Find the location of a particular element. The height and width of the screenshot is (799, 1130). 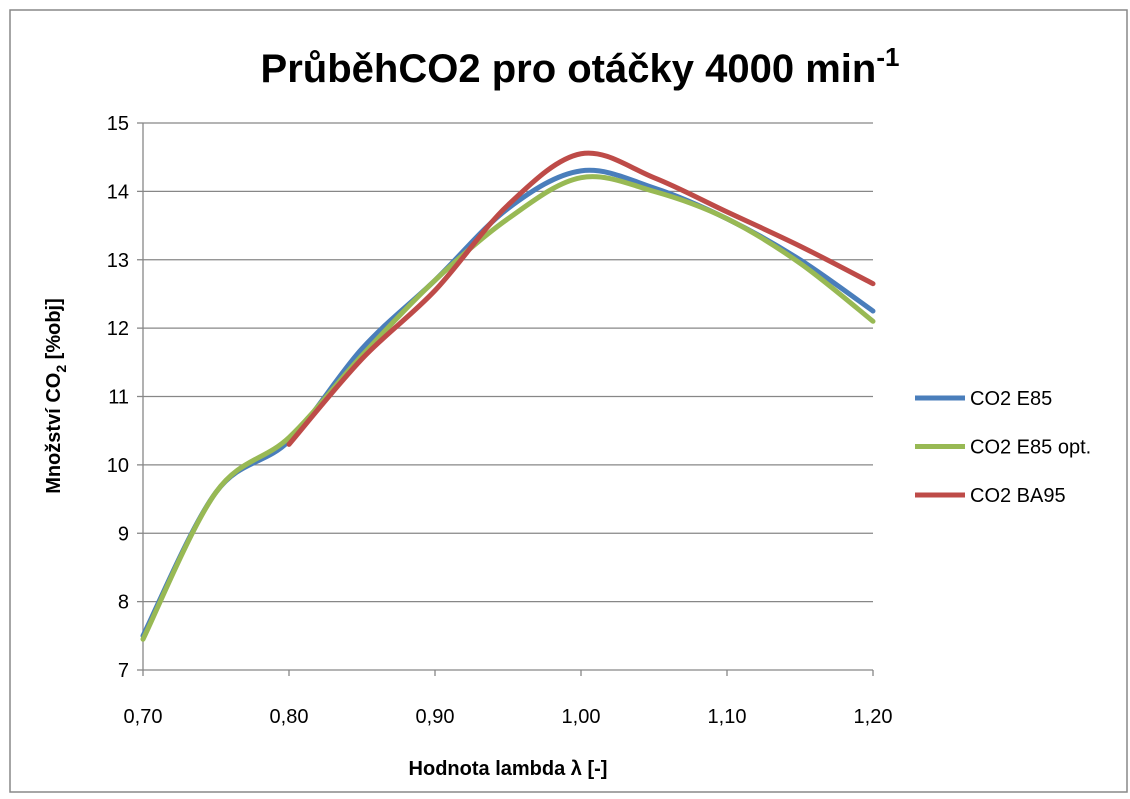

title-superscript: -1 is located at coordinates (887, 57).